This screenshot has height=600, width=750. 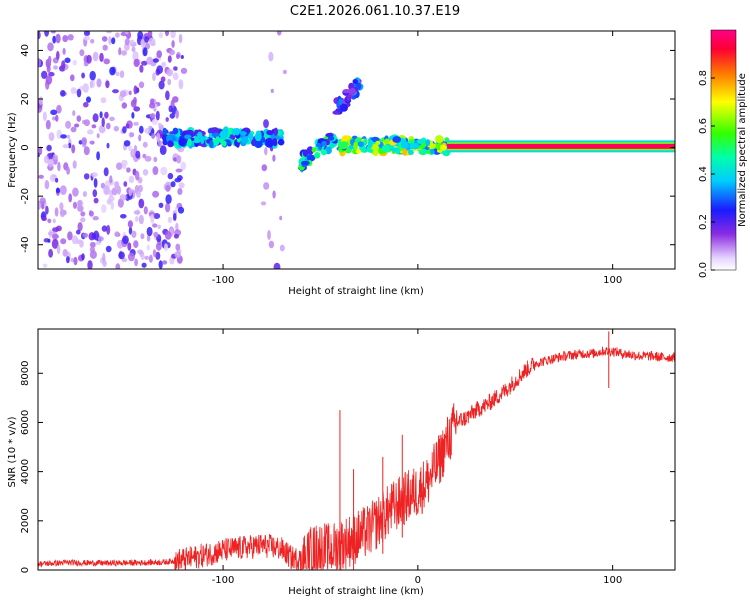 I want to click on y-tick-label: 40, so click(x=25, y=50).